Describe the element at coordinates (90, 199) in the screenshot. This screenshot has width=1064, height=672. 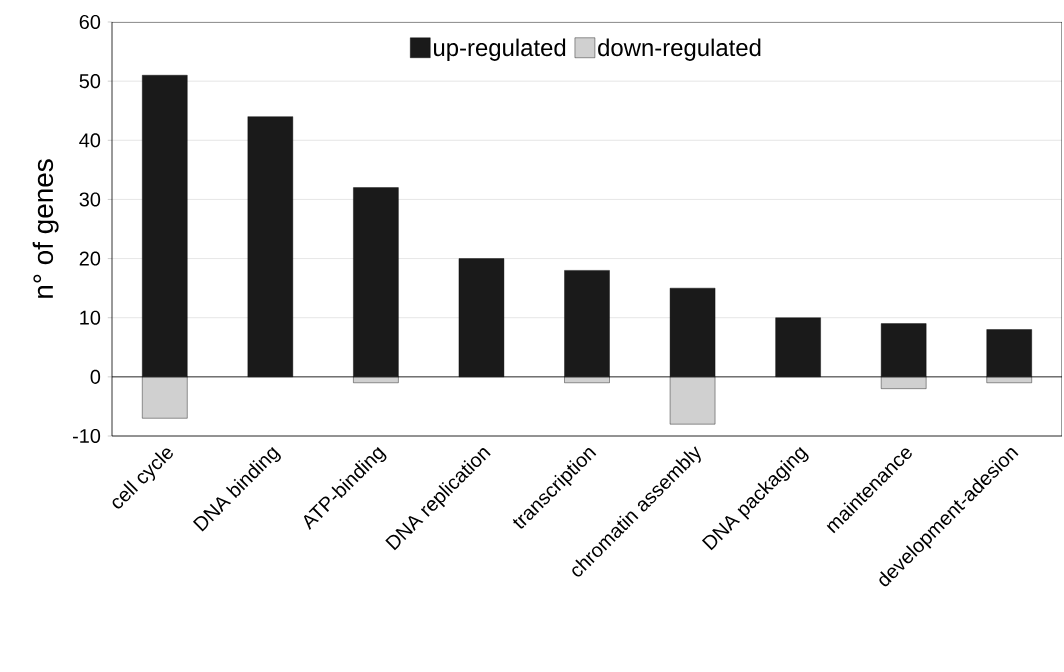
I see `y-tick-label: 30` at that location.